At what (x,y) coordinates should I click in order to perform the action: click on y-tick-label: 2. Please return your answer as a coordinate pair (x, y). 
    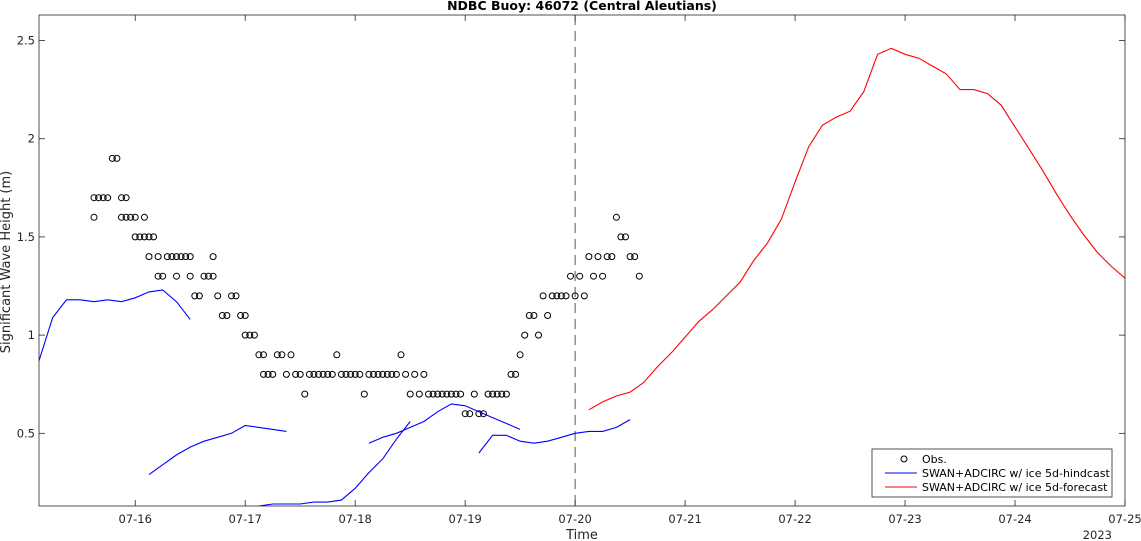
    Looking at the image, I should click on (31, 139).